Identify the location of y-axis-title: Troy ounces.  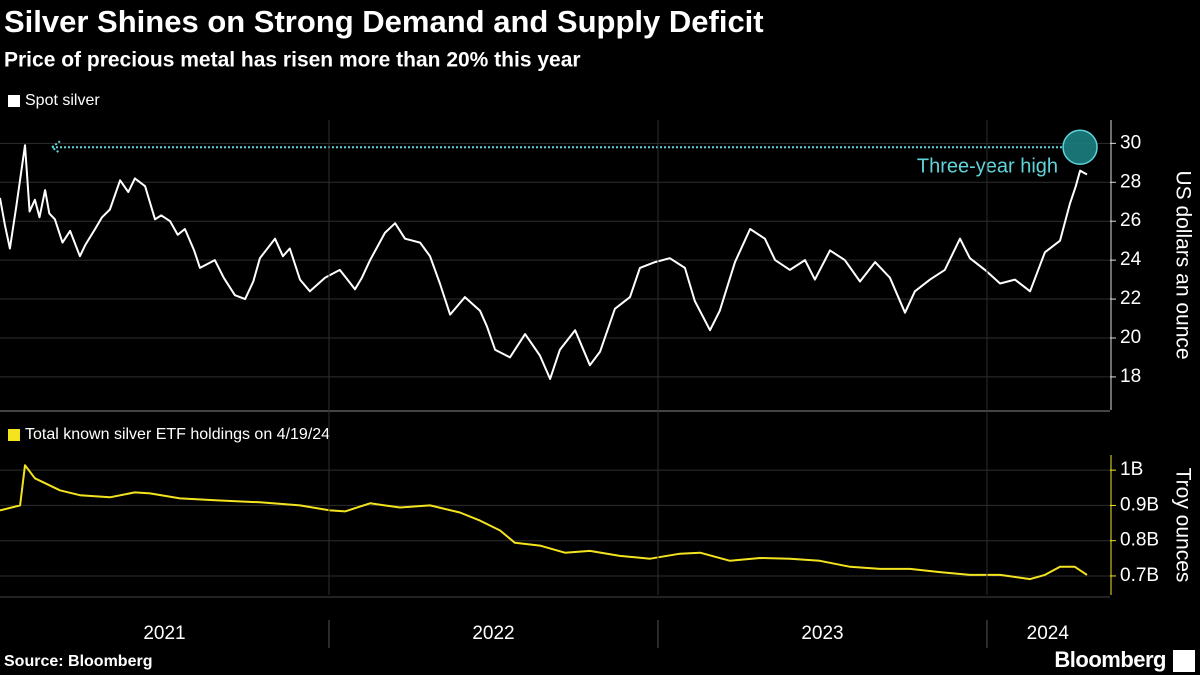
(1182, 525).